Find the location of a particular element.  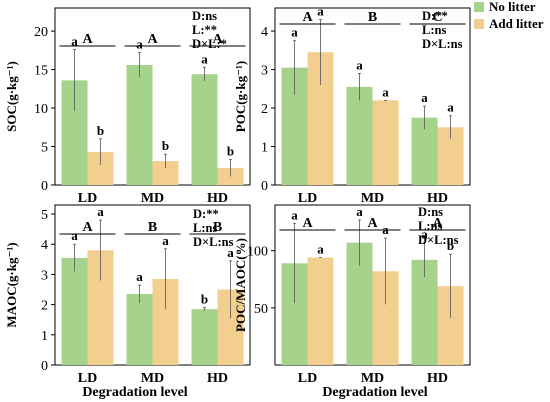

y-axis-title: SOC(g·kg⁻¹) is located at coordinates (11, 96).